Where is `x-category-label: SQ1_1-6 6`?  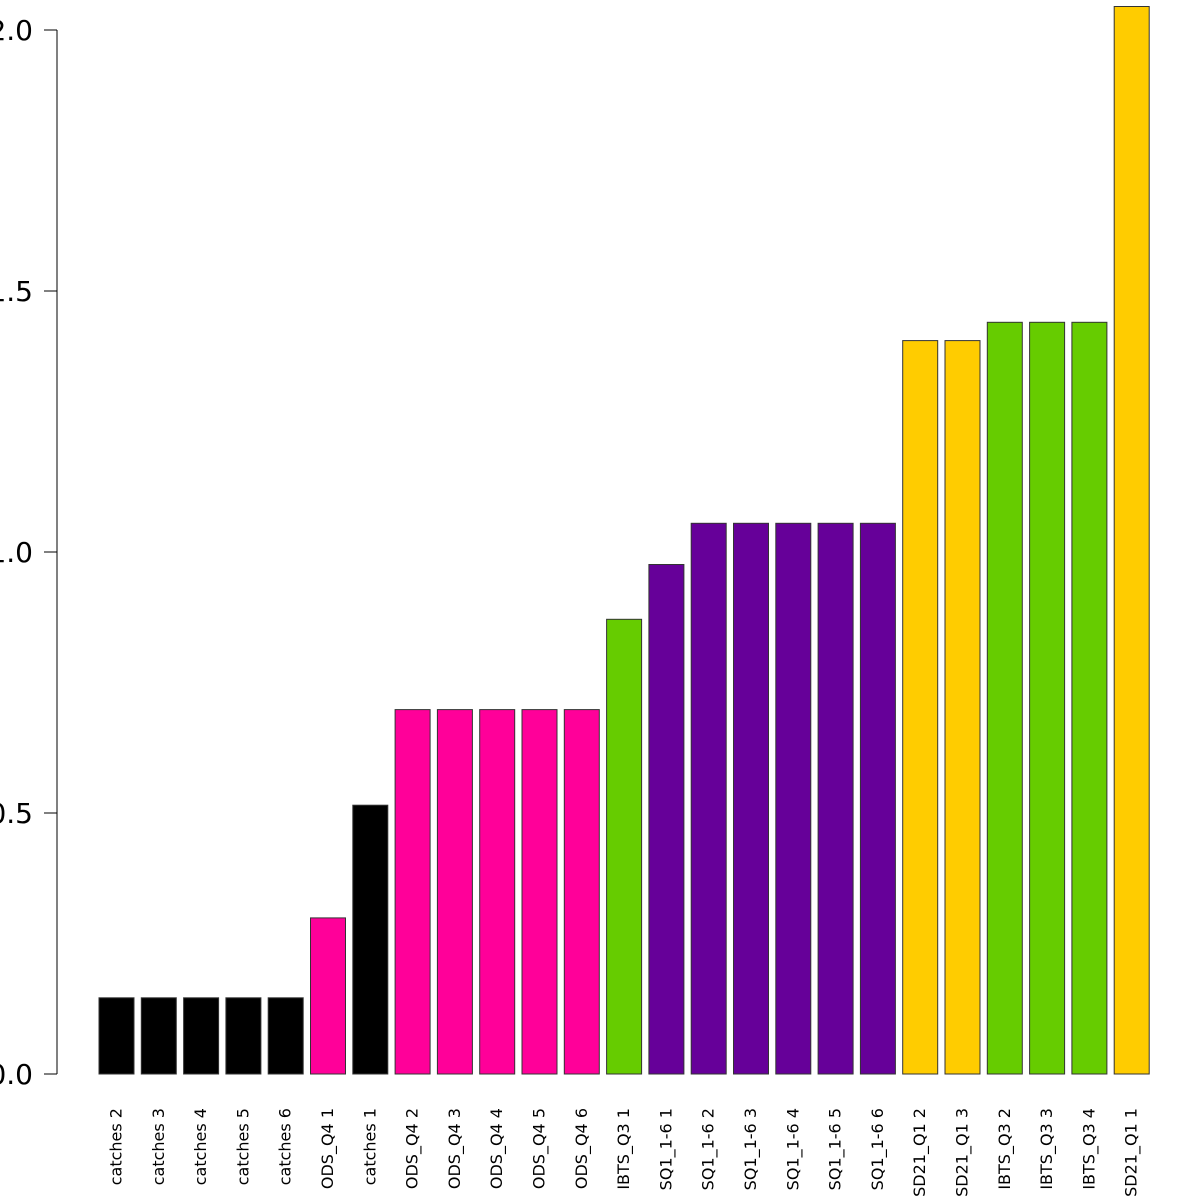
x-category-label: SQ1_1-6 6 is located at coordinates (878, 1149).